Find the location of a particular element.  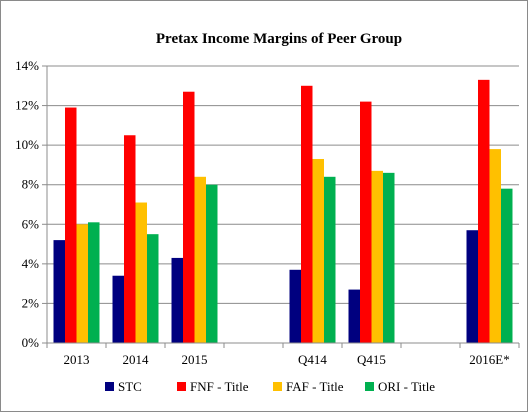

x-tick-label: 2015 is located at coordinates (195, 359).